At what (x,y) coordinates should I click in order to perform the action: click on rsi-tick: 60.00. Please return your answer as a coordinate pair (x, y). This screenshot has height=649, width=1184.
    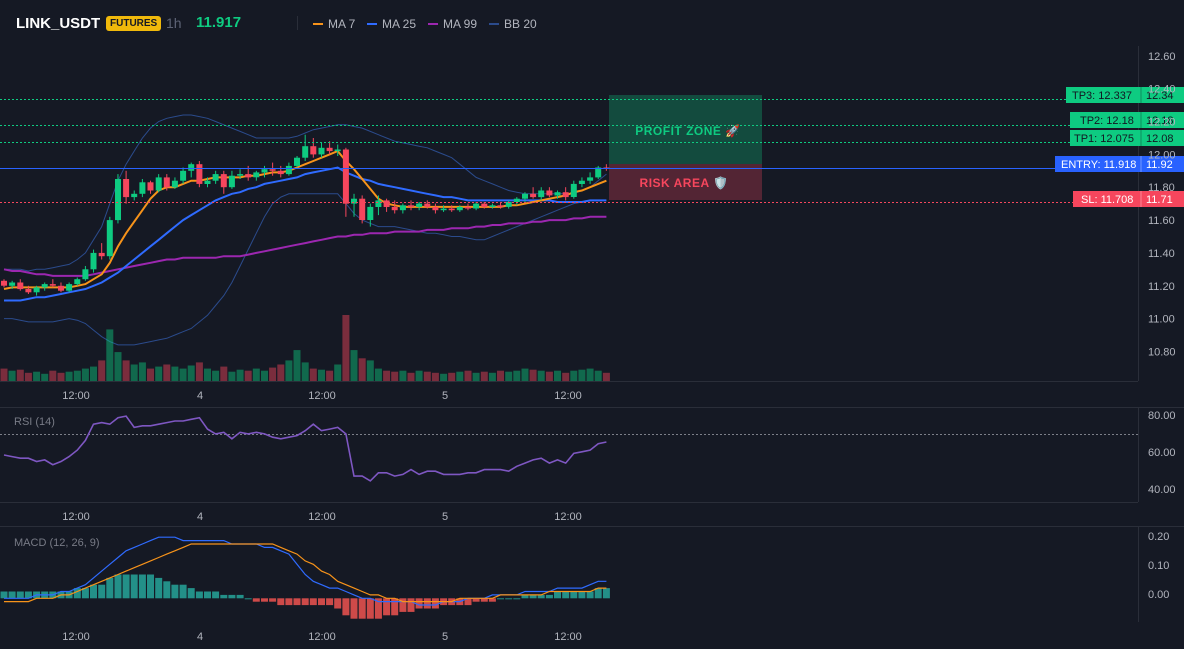
    Looking at the image, I should click on (1162, 453).